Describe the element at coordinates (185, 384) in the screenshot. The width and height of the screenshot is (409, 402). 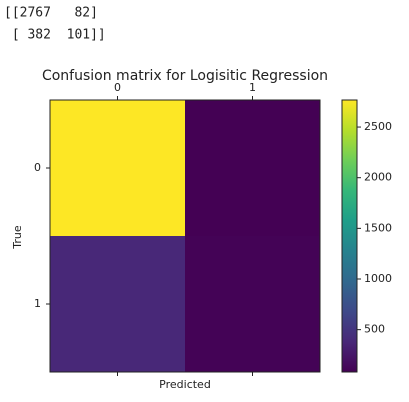
I see `x-axis-label: Predicted` at that location.